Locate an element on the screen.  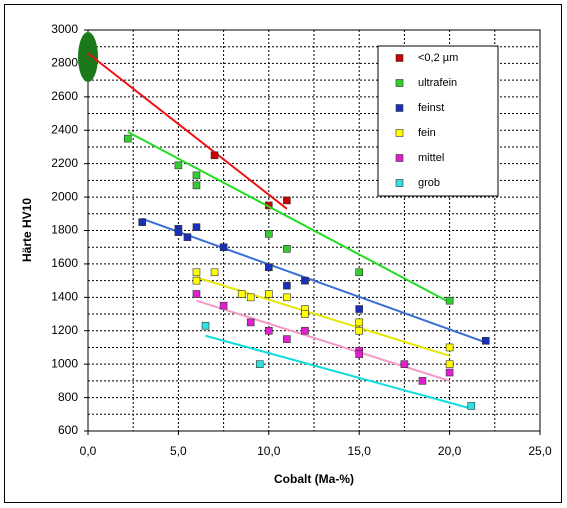
y-tick-label: 1400 is located at coordinates (64, 297).